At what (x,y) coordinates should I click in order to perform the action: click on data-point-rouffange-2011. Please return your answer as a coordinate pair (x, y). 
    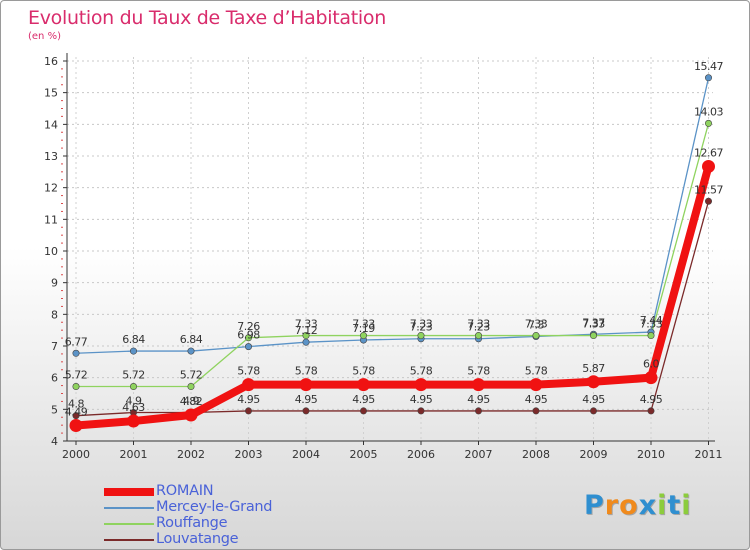
    Looking at the image, I should click on (708, 123).